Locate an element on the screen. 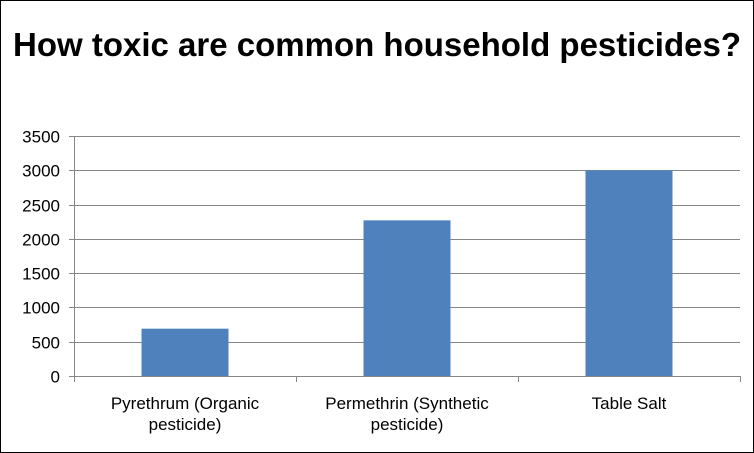 This screenshot has height=453, width=754. y-tick-label: 2500 is located at coordinates (41, 206).